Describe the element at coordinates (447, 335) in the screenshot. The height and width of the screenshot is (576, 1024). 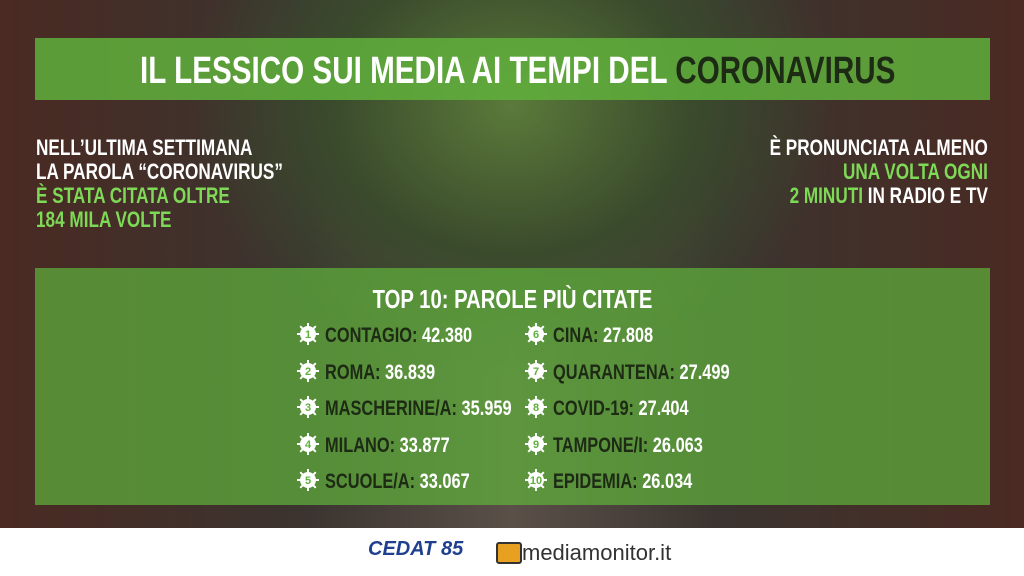
I see `item-count: 42.380` at that location.